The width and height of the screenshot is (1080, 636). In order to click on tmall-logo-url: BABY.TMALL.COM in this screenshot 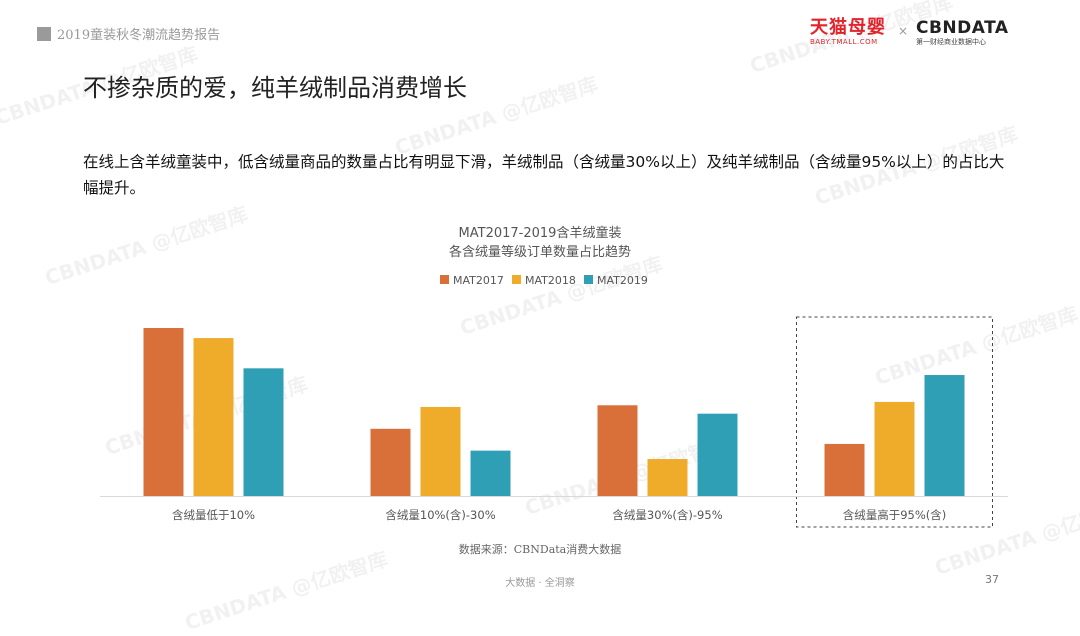, I will do `click(844, 42)`.